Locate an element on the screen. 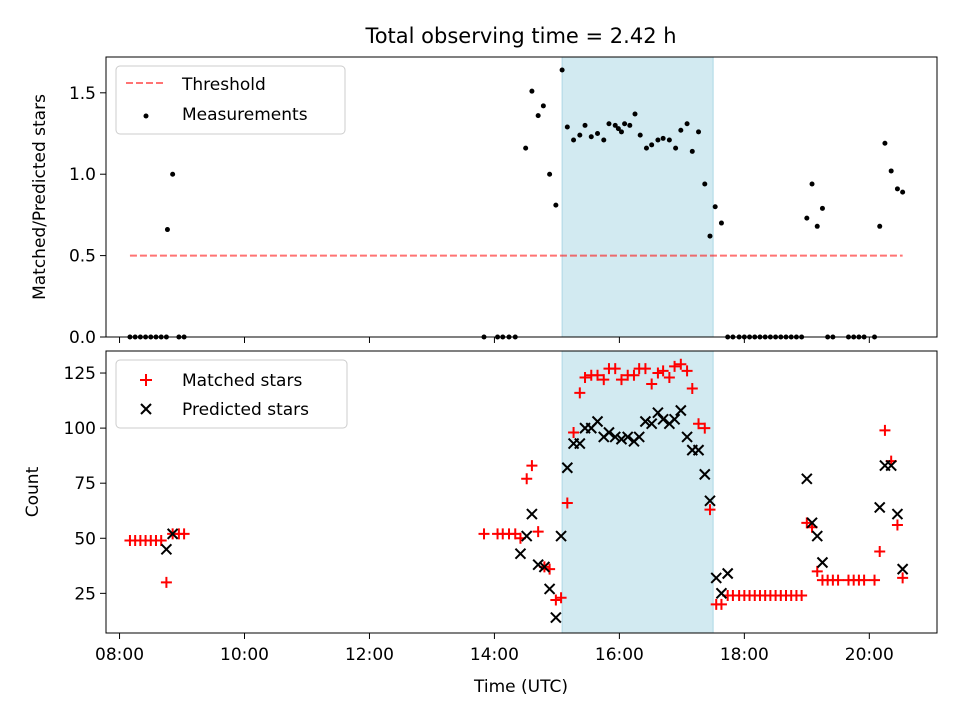  legend-box-top is located at coordinates (230, 100).